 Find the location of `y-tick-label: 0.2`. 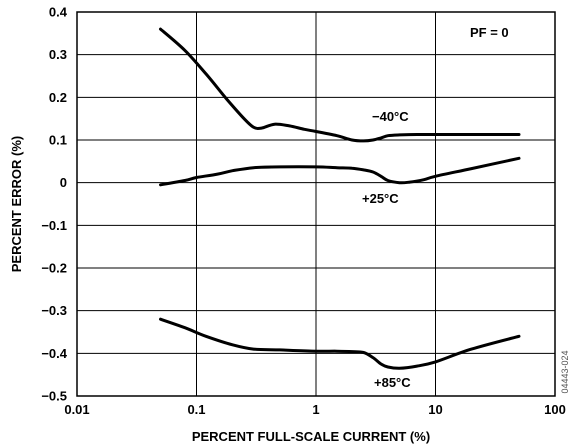

y-tick-label: 0.2 is located at coordinates (58, 97).